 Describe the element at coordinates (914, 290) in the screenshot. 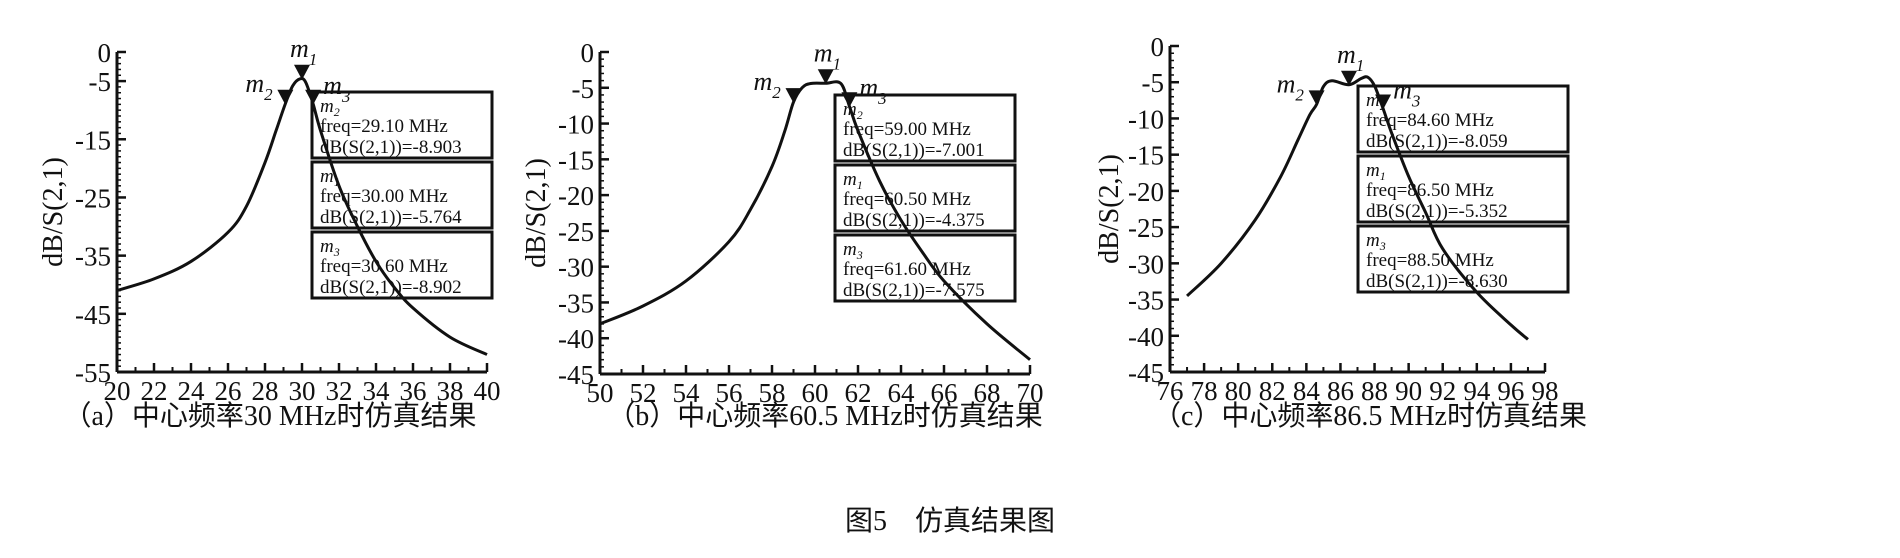

I see `readout-value: dB(S(2,1))=-7.575` at that location.